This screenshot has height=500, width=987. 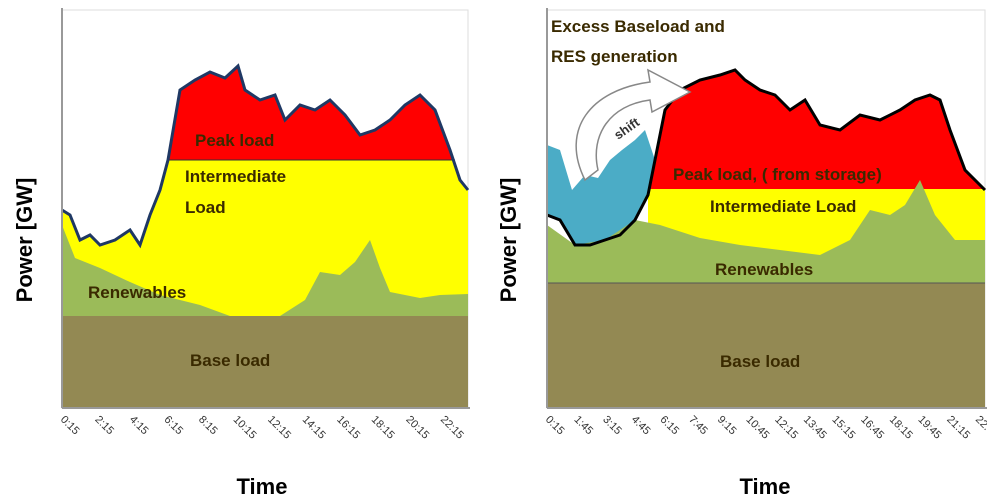 What do you see at coordinates (633, 125) in the screenshot?
I see `shift-arrow` at bounding box center [633, 125].